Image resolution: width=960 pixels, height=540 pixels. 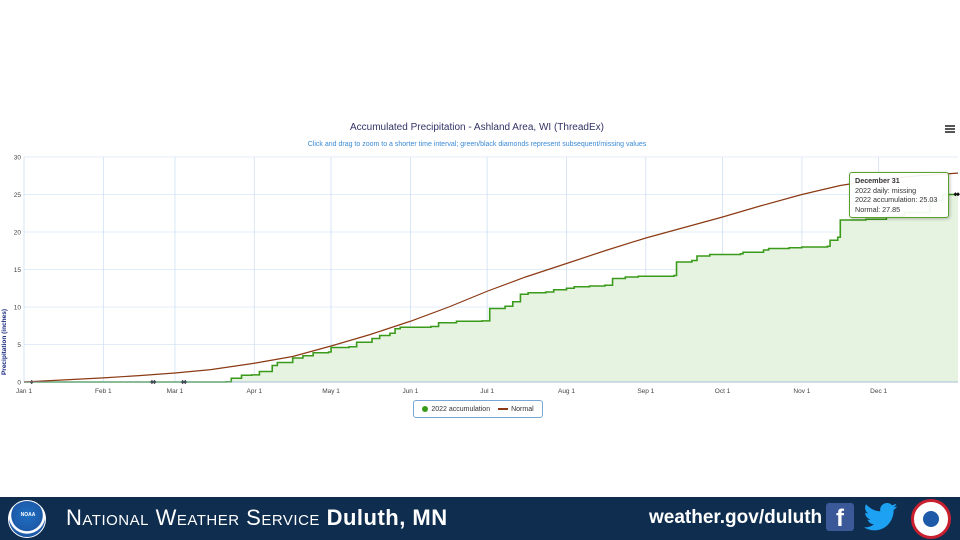 I want to click on y-tick-label: 5, so click(x=19, y=345).